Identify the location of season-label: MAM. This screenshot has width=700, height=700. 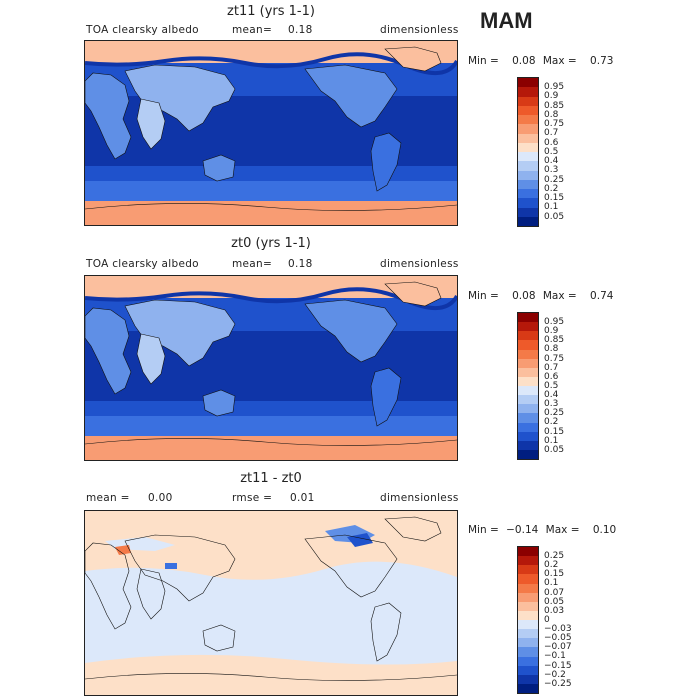
(506, 20).